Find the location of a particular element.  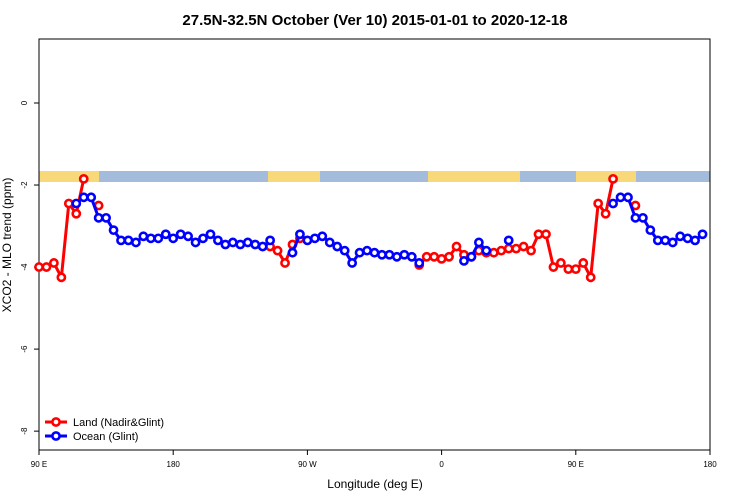

land-ocean-strip is located at coordinates (374, 176).